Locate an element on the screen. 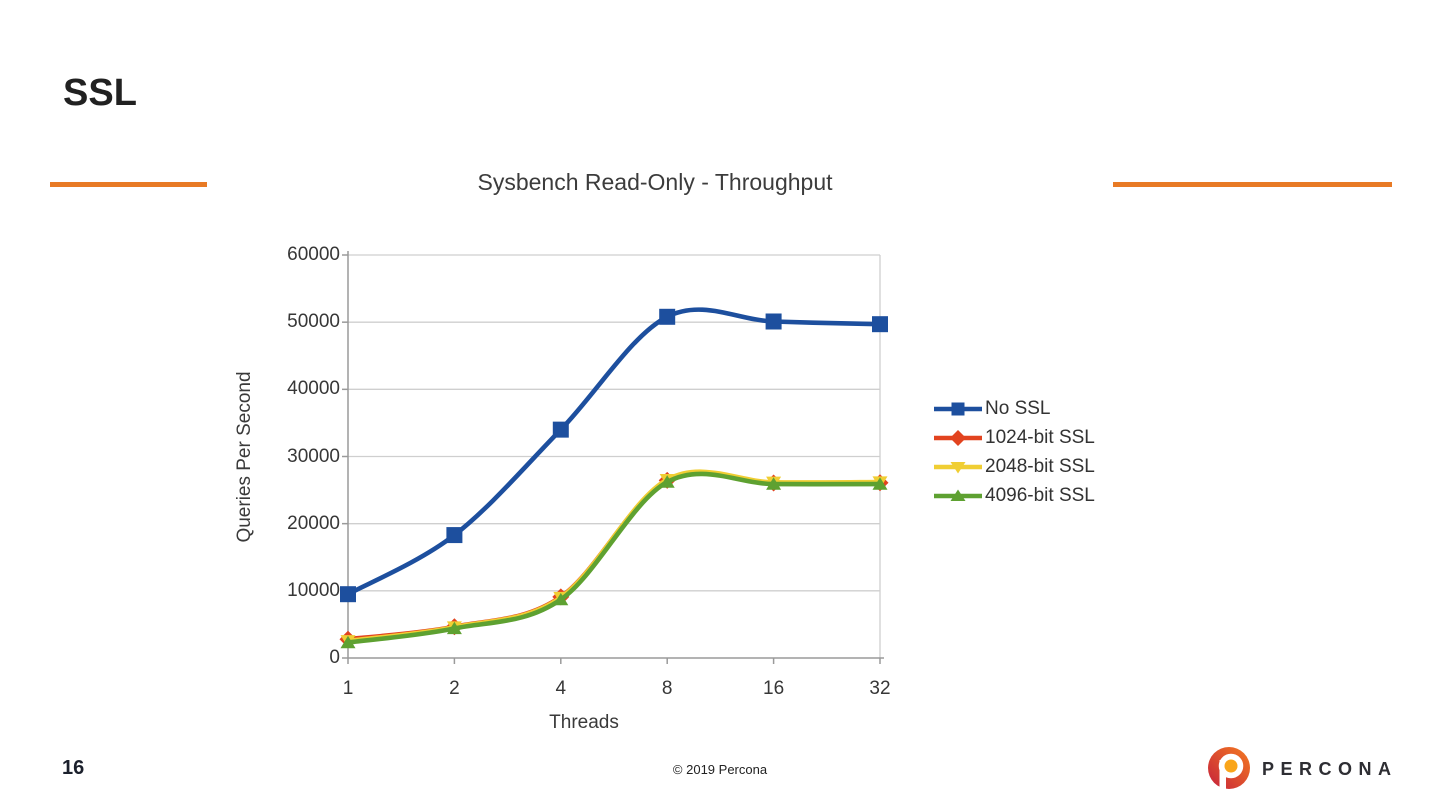 This screenshot has height=810, width=1440. legend-item: 1024-bit SSL is located at coordinates (1014, 437).